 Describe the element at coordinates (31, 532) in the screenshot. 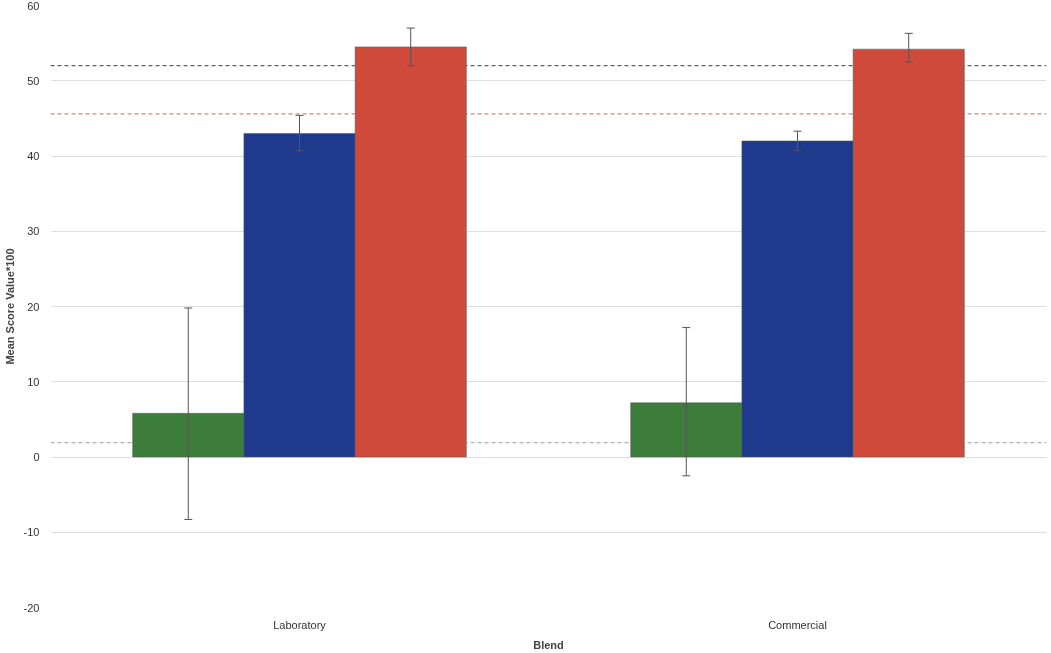

I see `y-tick-label: -10` at that location.